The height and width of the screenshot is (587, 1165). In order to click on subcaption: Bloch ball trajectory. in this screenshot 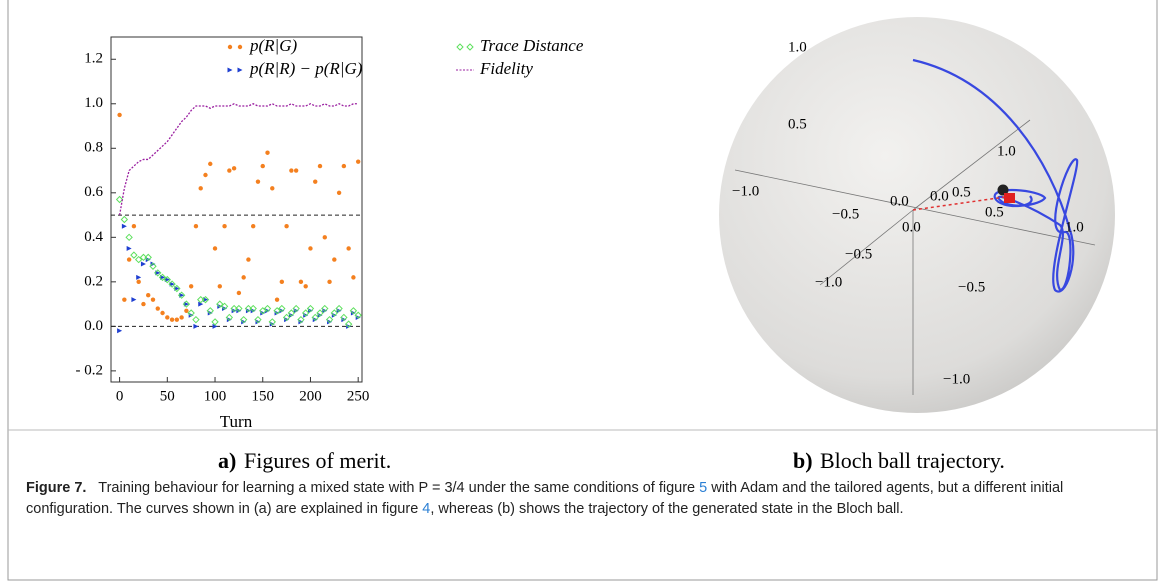, I will do `click(912, 460)`.